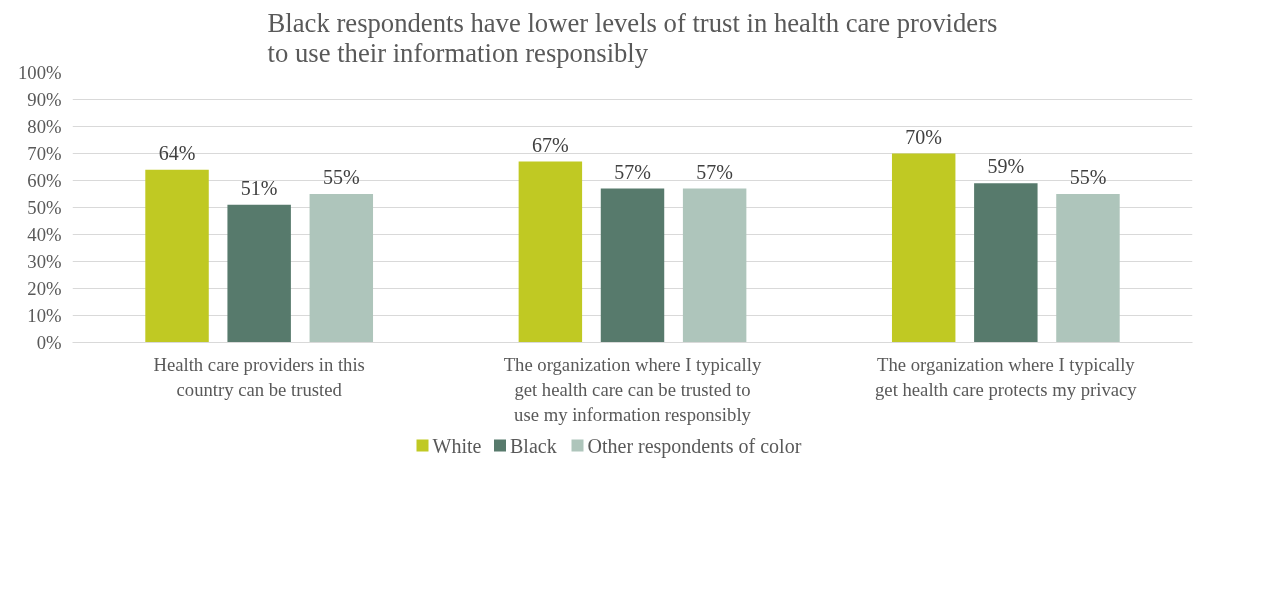 This screenshot has width=1265, height=616. I want to click on text: 70%, so click(924, 136).